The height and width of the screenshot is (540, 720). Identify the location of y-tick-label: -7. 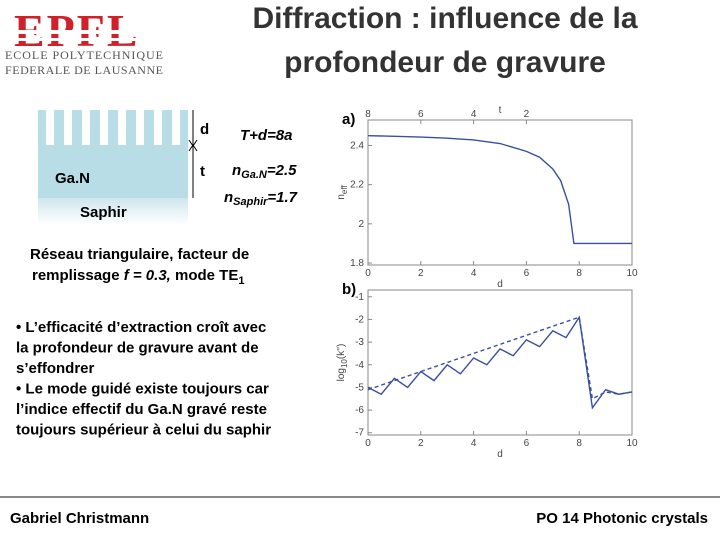
(359, 433).